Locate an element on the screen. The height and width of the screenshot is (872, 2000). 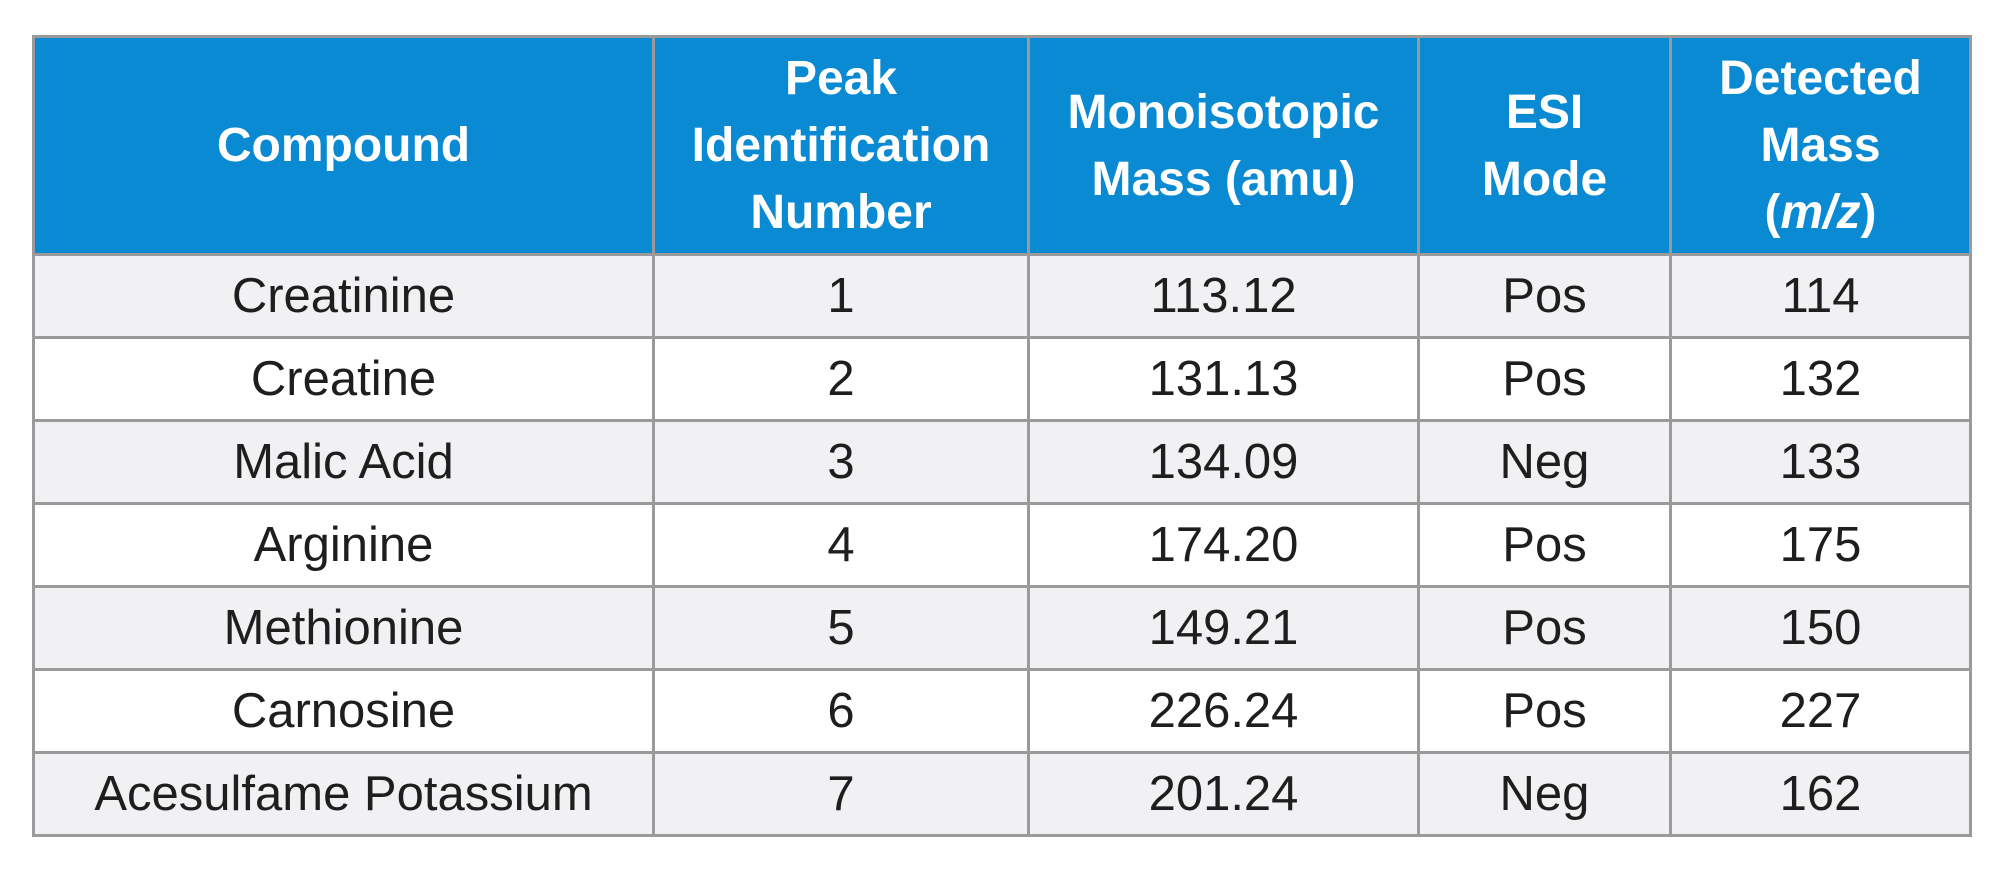
table-row: Creatinine 1 113.12 Pos 114 is located at coordinates (1002, 296).